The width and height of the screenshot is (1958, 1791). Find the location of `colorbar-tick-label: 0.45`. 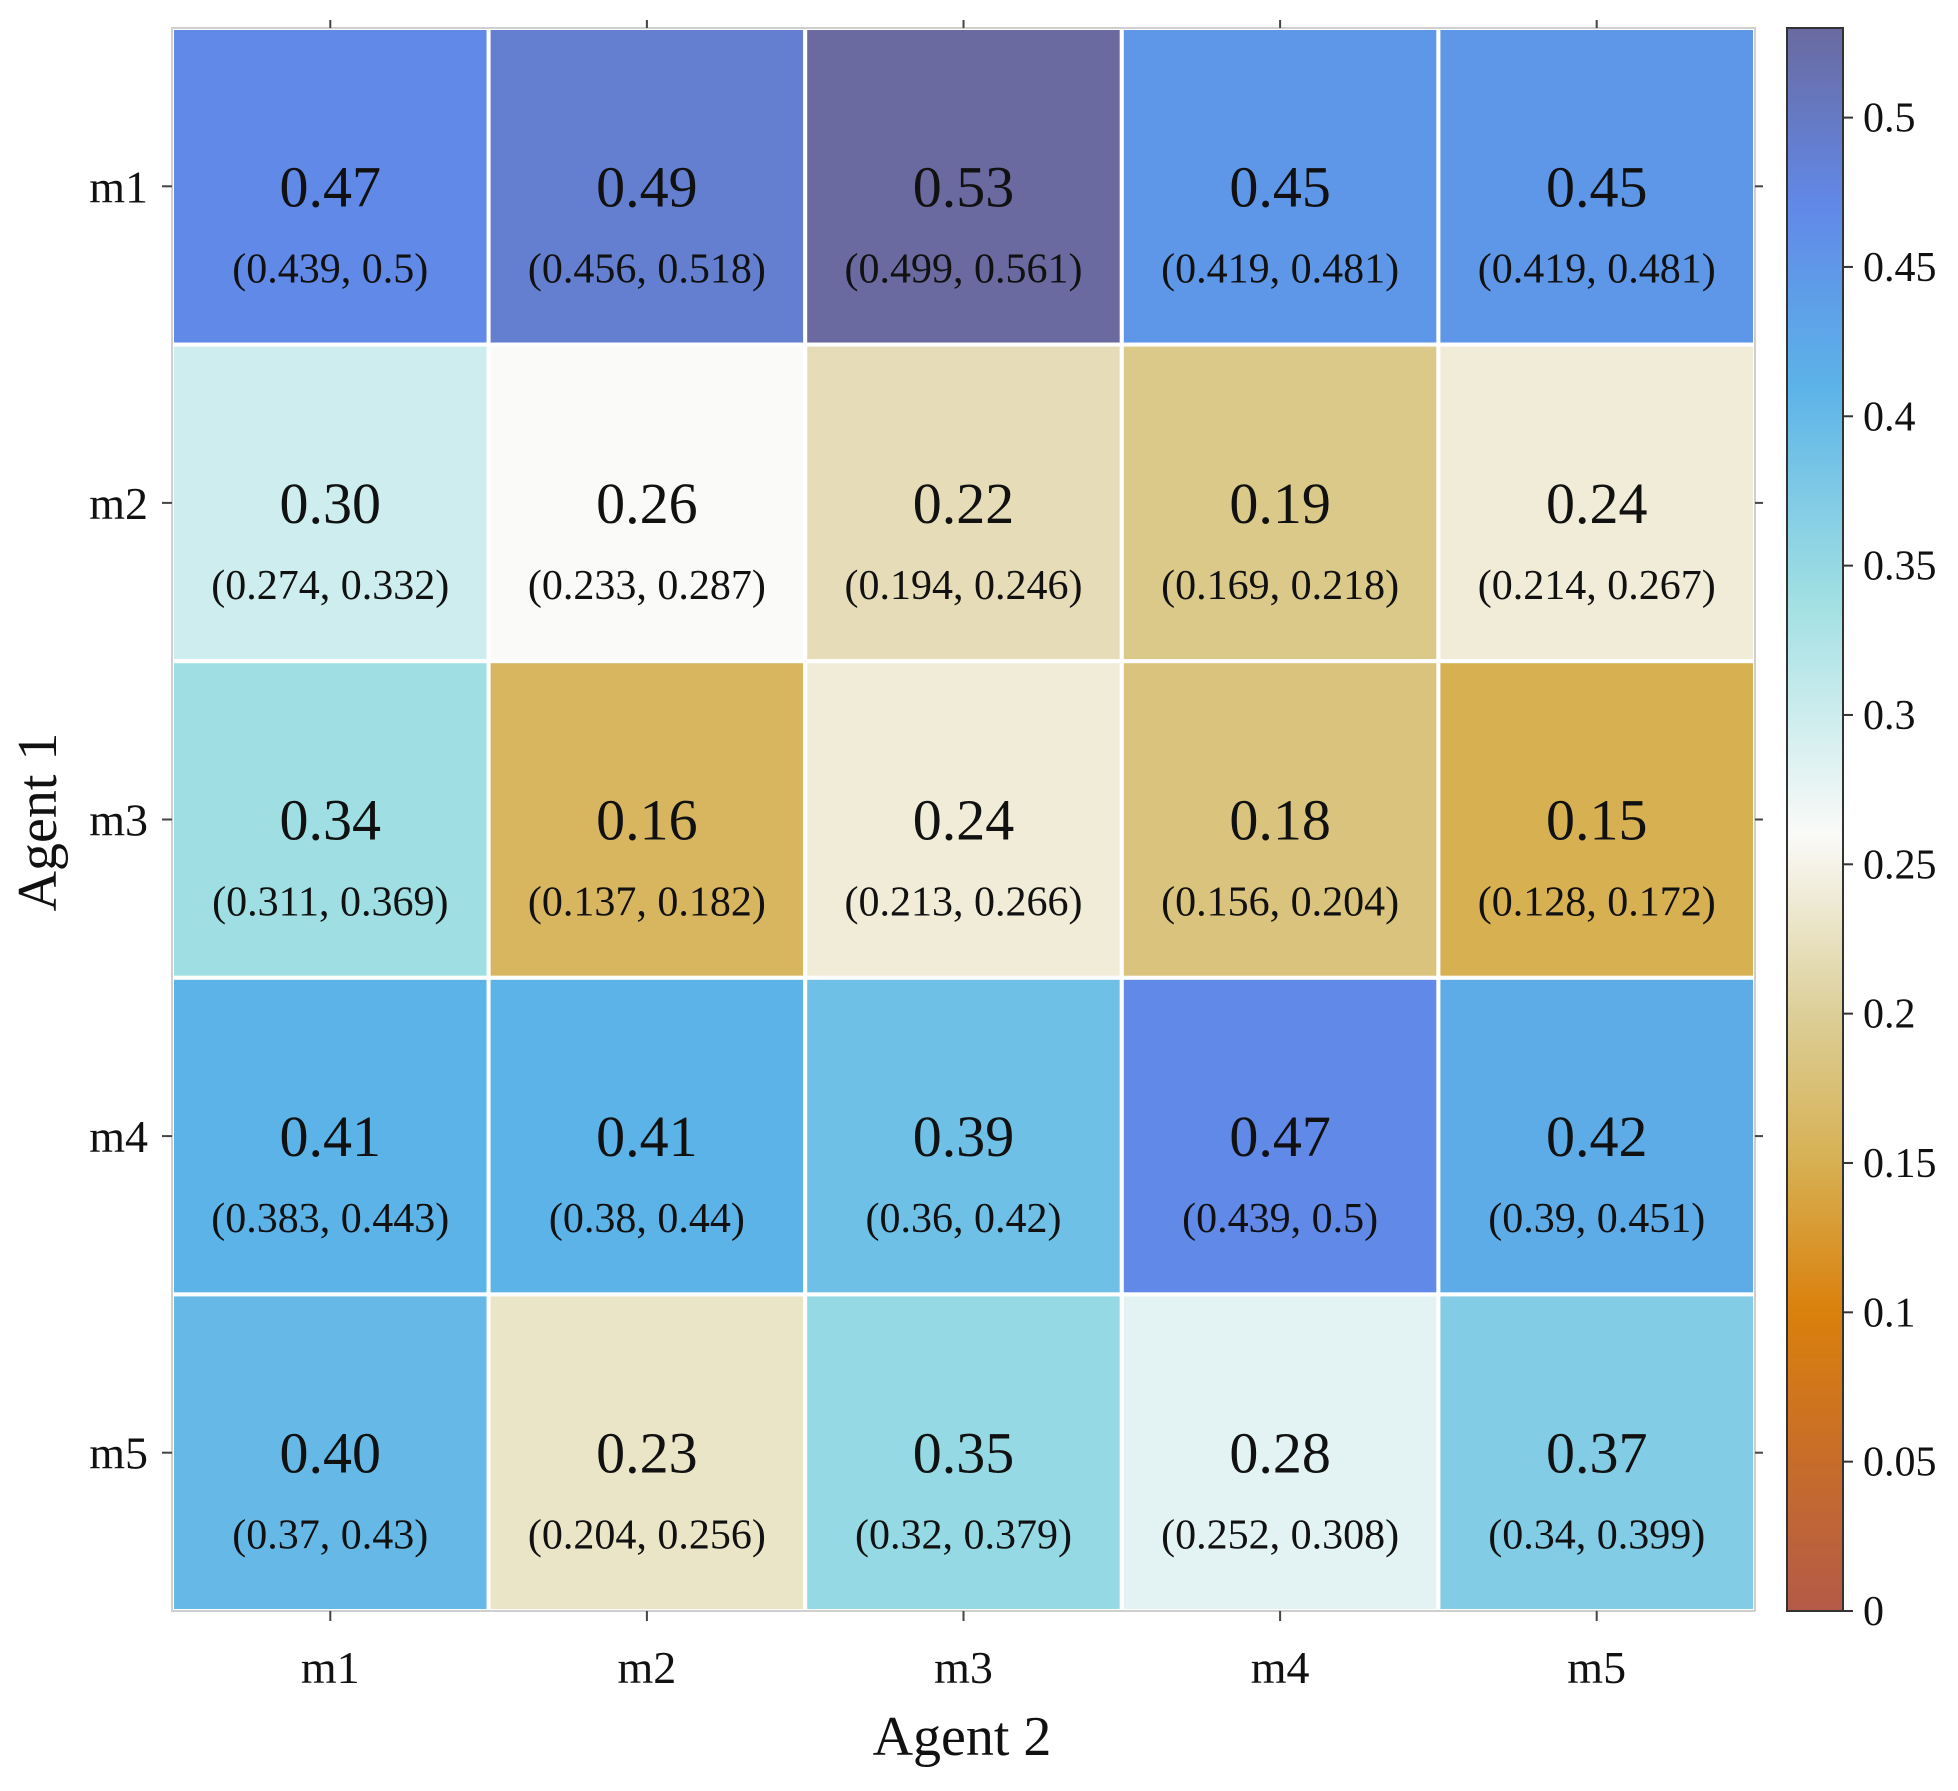

colorbar-tick-label: 0.45 is located at coordinates (1900, 268).